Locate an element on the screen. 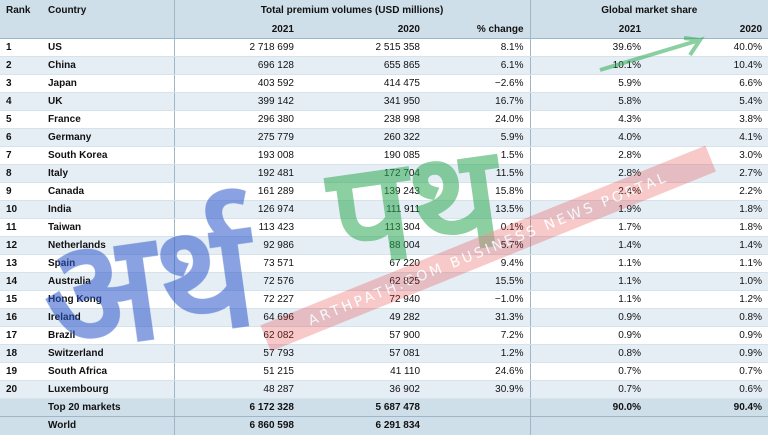 The height and width of the screenshot is (442, 768). rank-cell: 17 is located at coordinates (21, 335).